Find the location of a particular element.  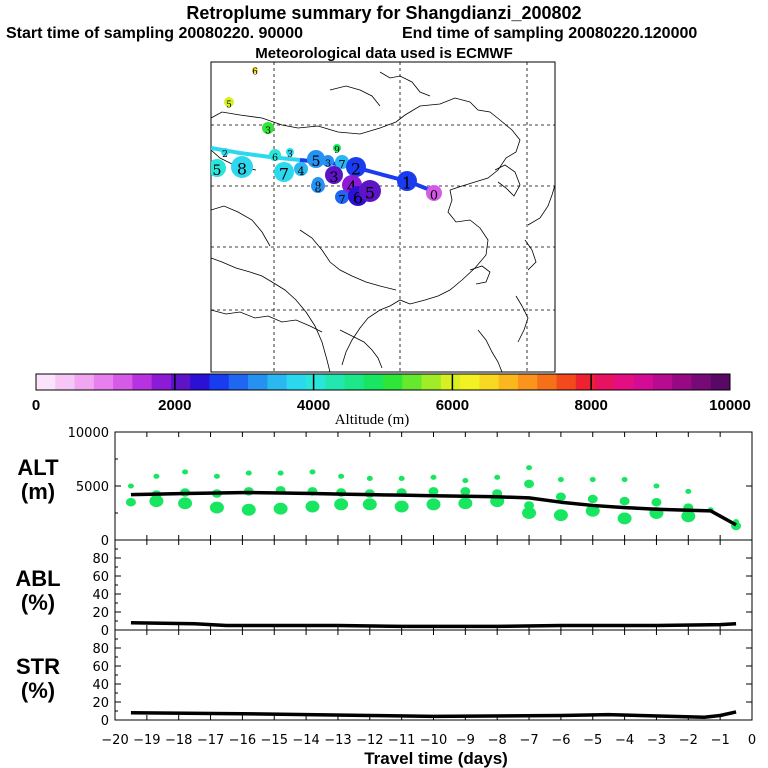

panel-label-line: (%) is located at coordinates (38, 690).